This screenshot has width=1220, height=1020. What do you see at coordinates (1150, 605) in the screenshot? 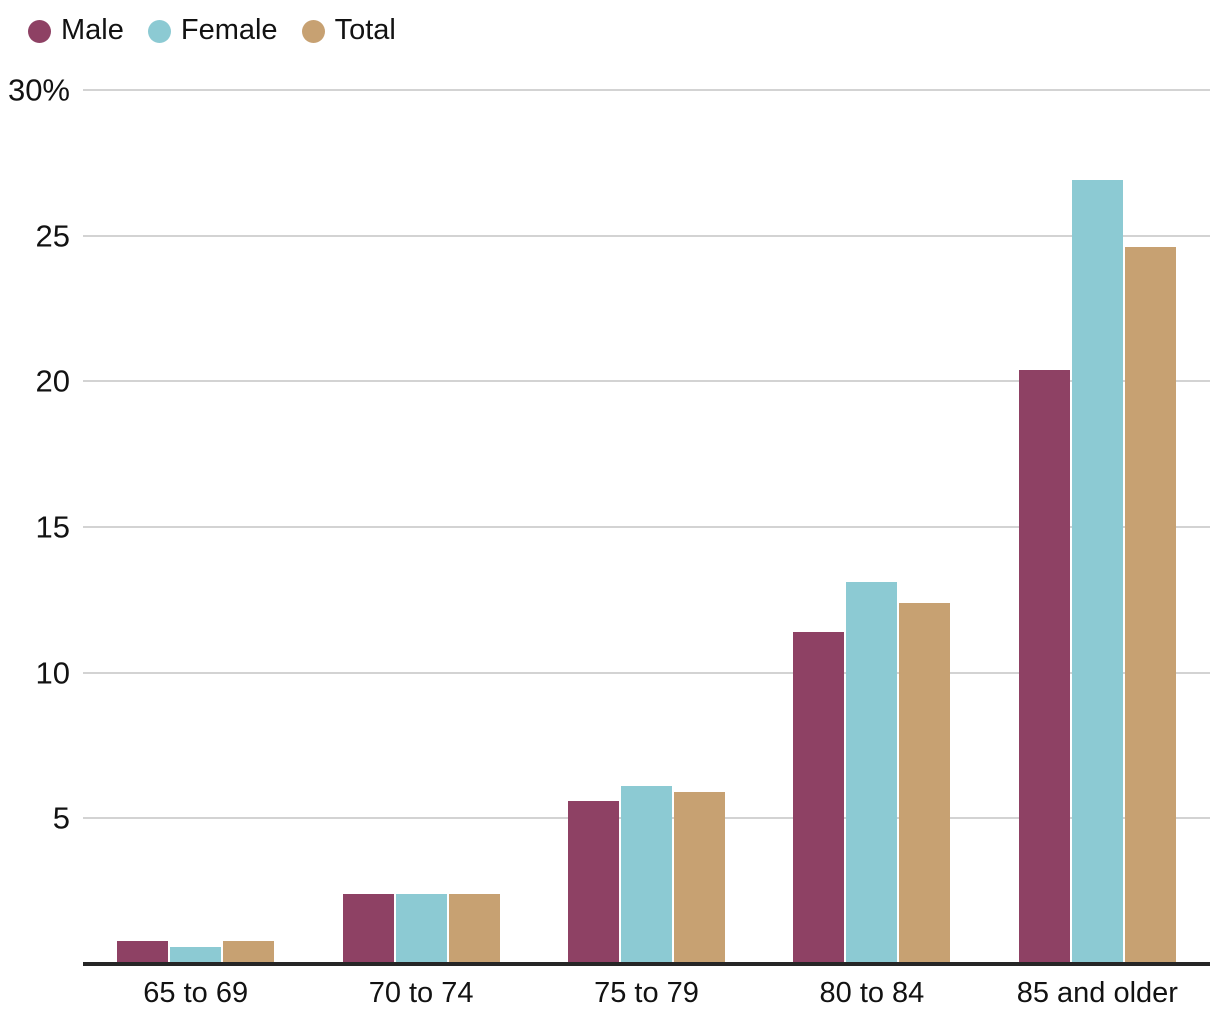
I see `bar-total-85-and-older` at bounding box center [1150, 605].